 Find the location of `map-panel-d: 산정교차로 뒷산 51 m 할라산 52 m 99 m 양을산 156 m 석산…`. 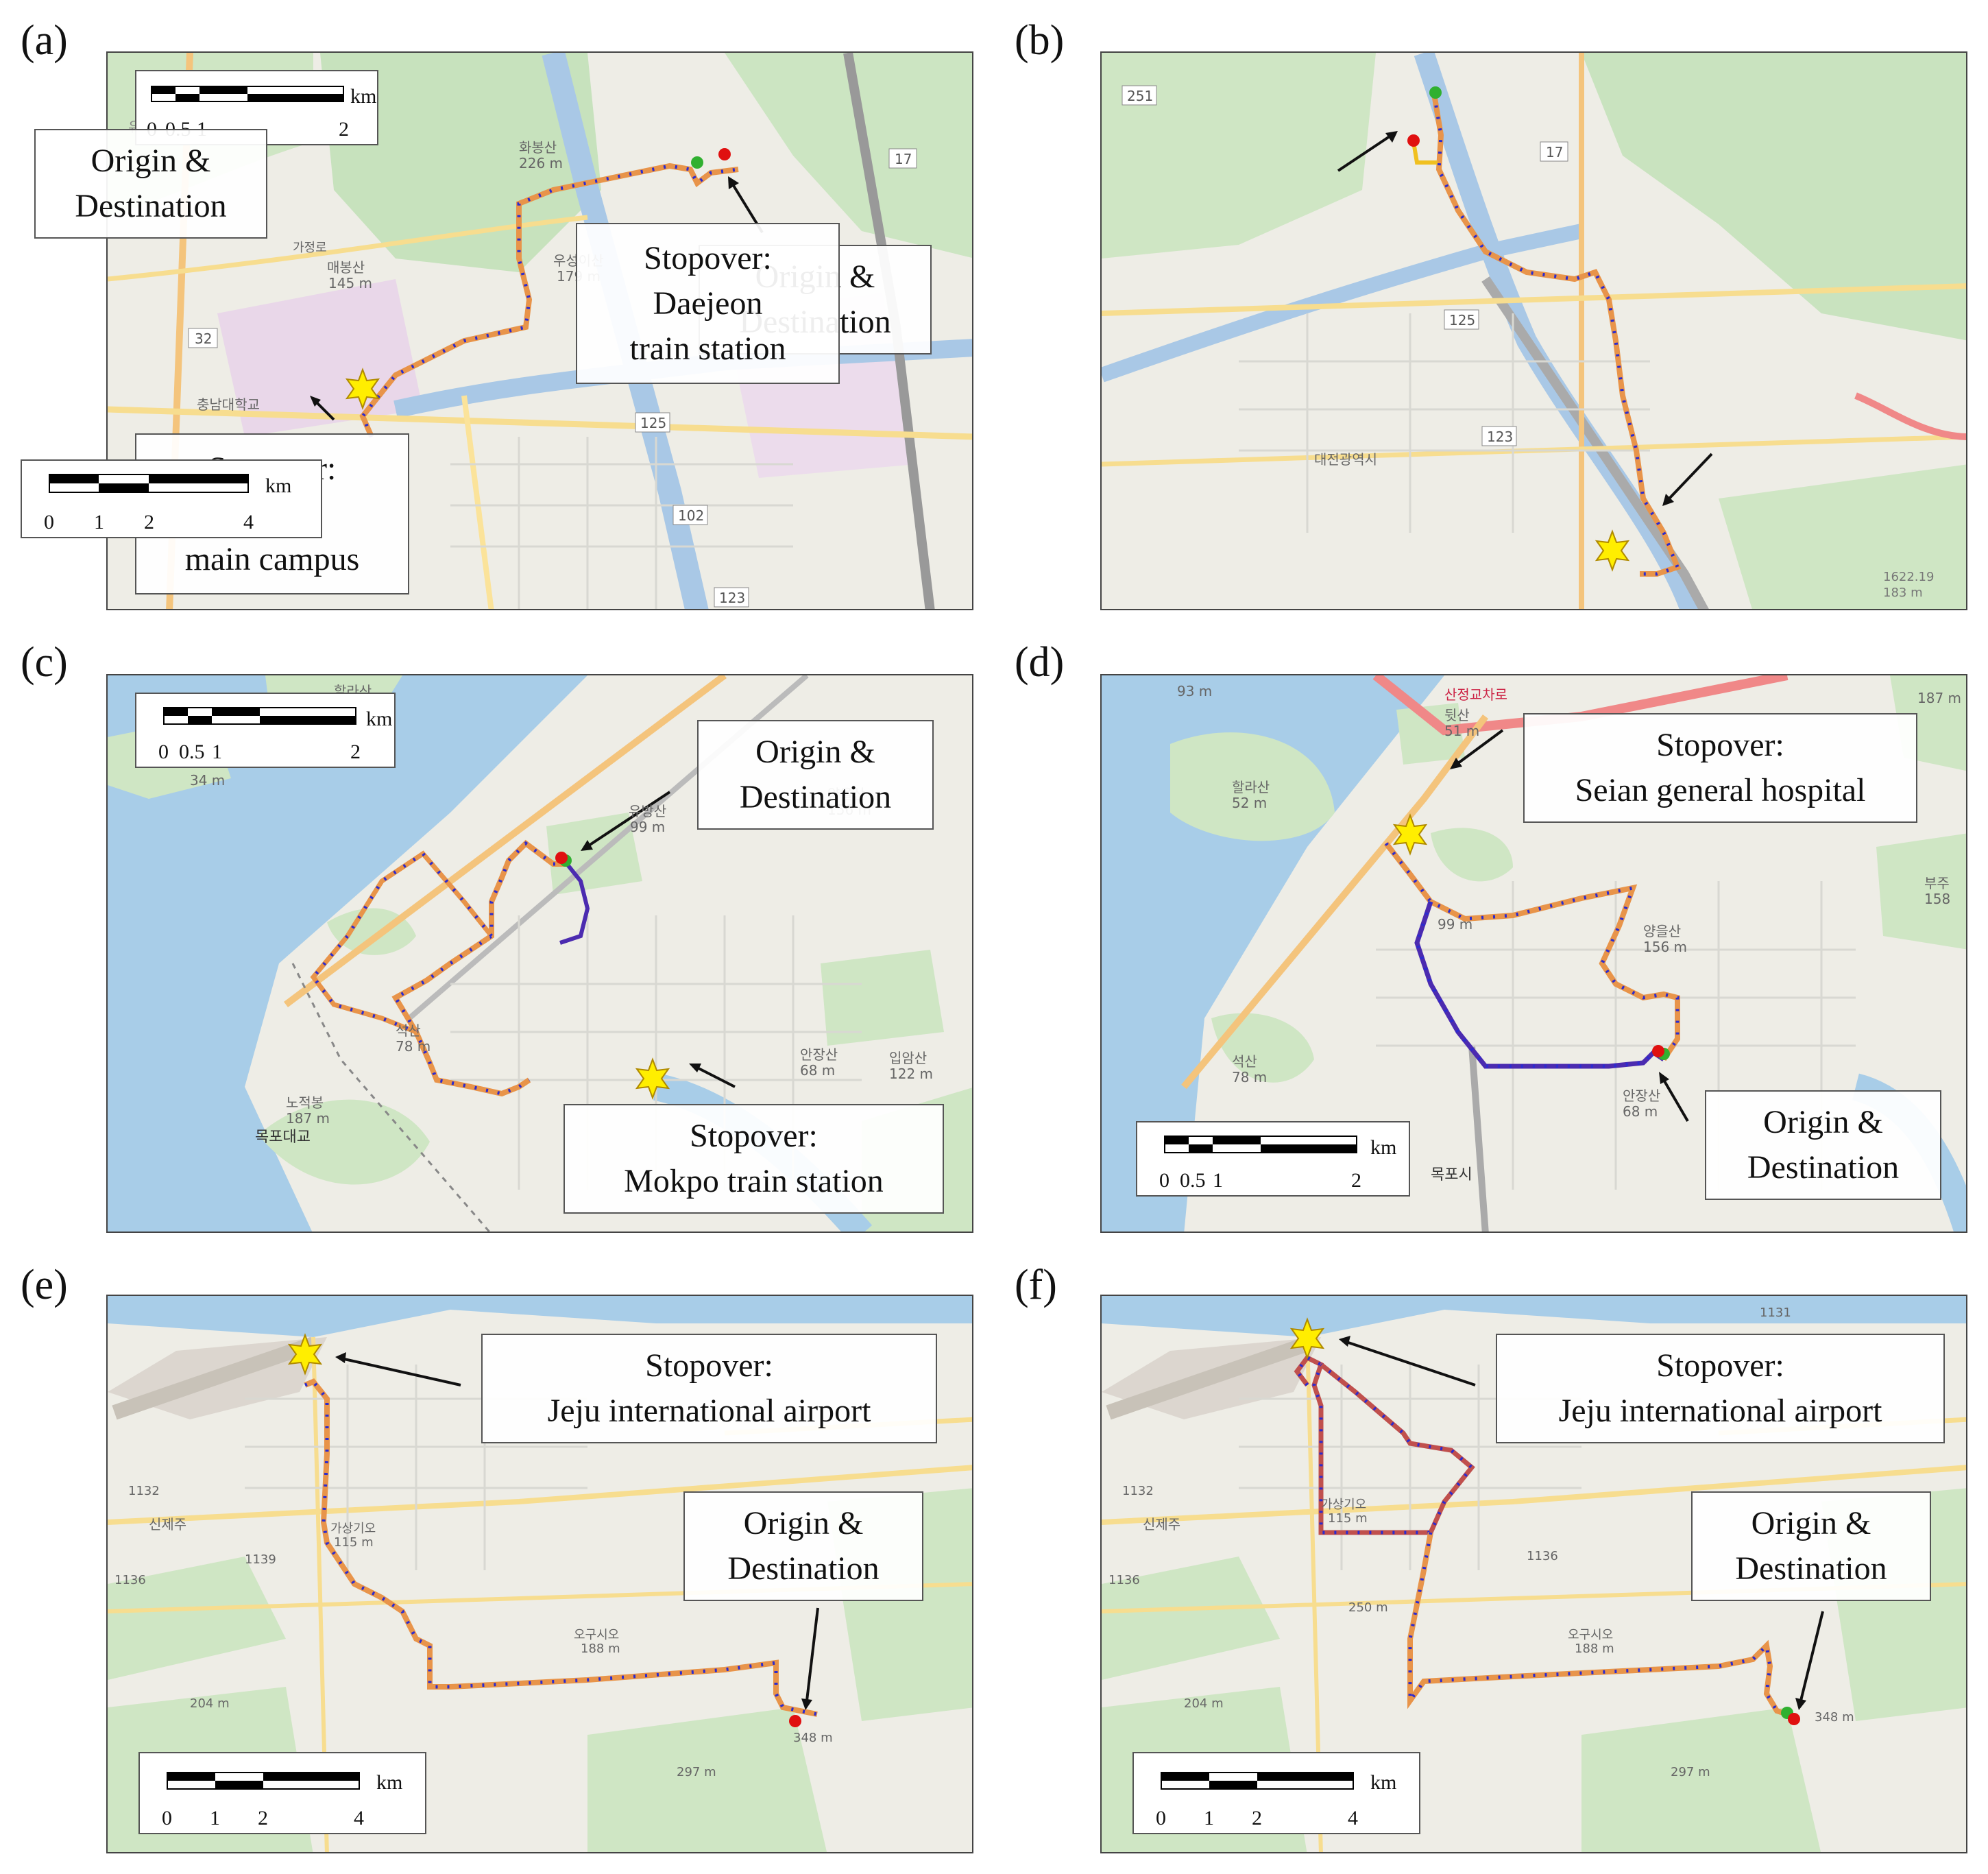

map-panel-d: 산정교차로 뒷산 51 m 할라산 52 m 99 m 양을산 156 m 석산… is located at coordinates (1533, 954).